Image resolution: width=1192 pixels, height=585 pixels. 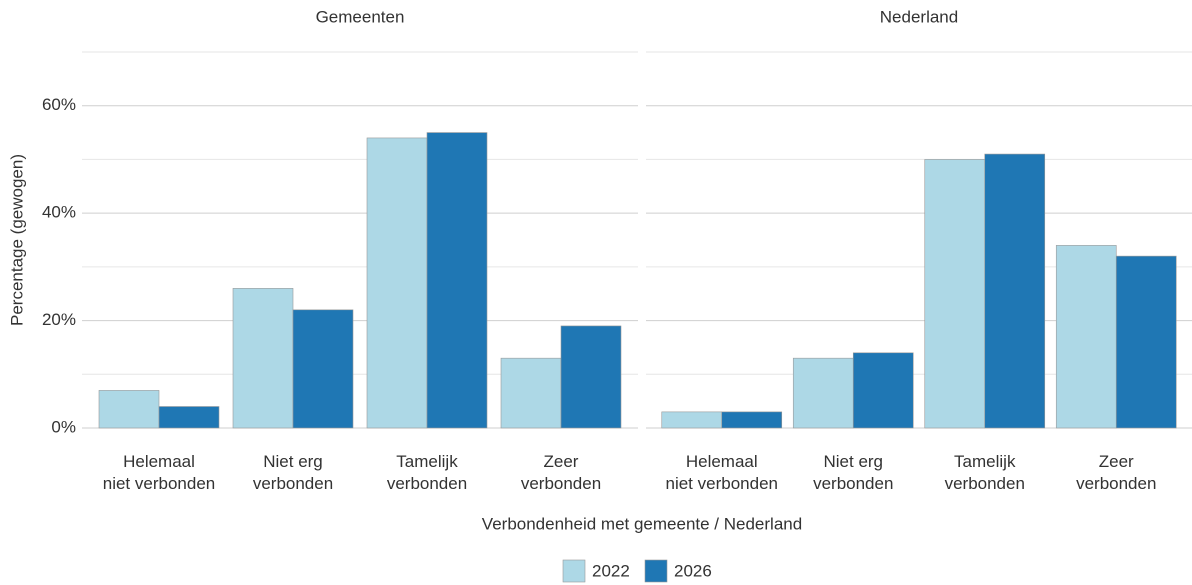 I want to click on facet-title: Nederland, so click(x=919, y=16).